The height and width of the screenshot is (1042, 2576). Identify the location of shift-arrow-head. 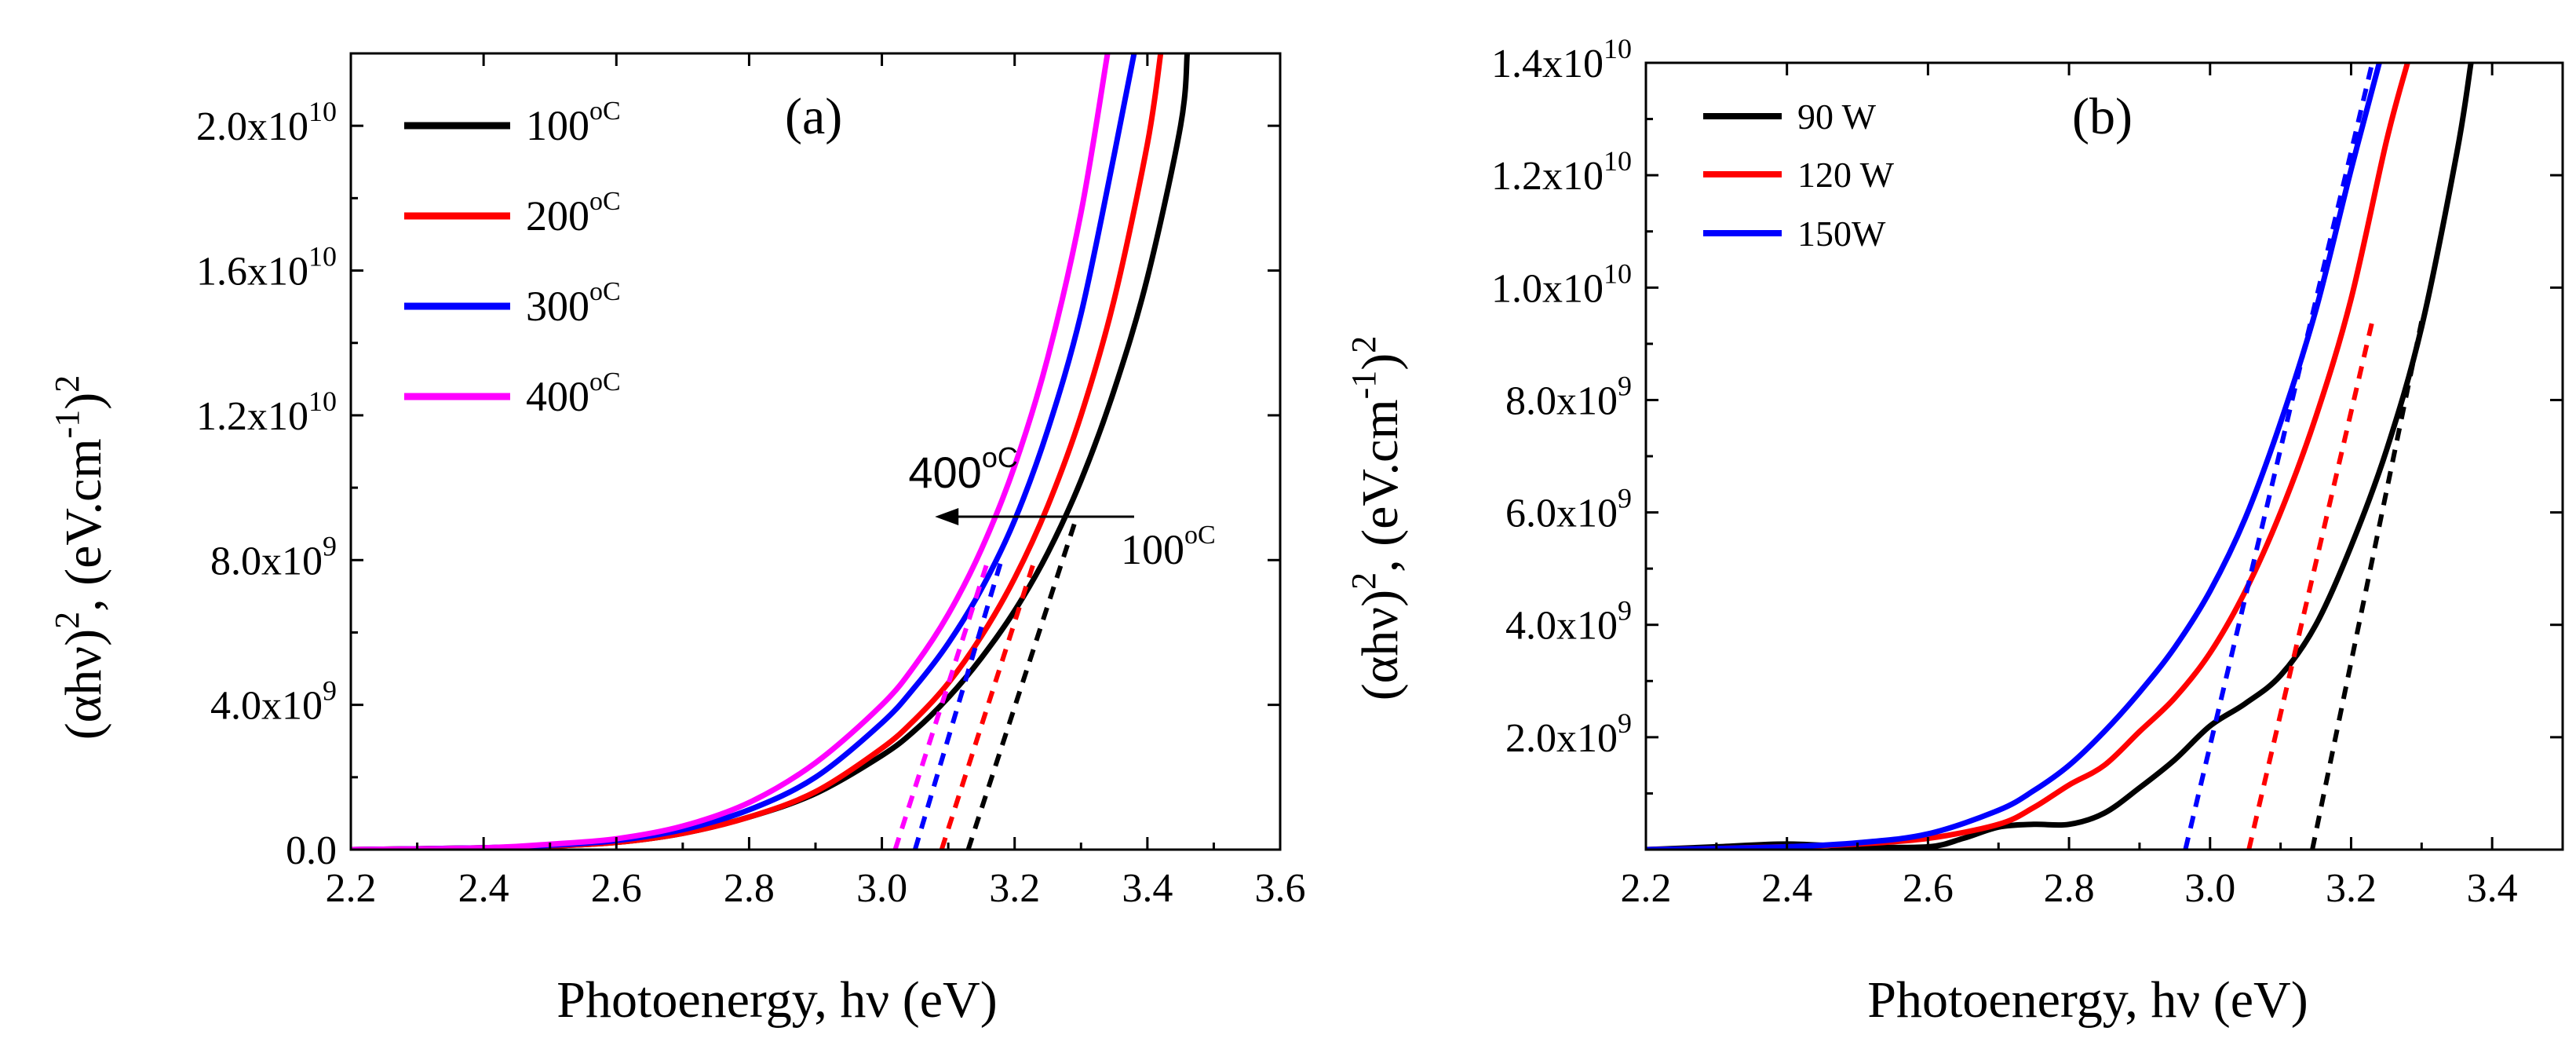
(947, 516).